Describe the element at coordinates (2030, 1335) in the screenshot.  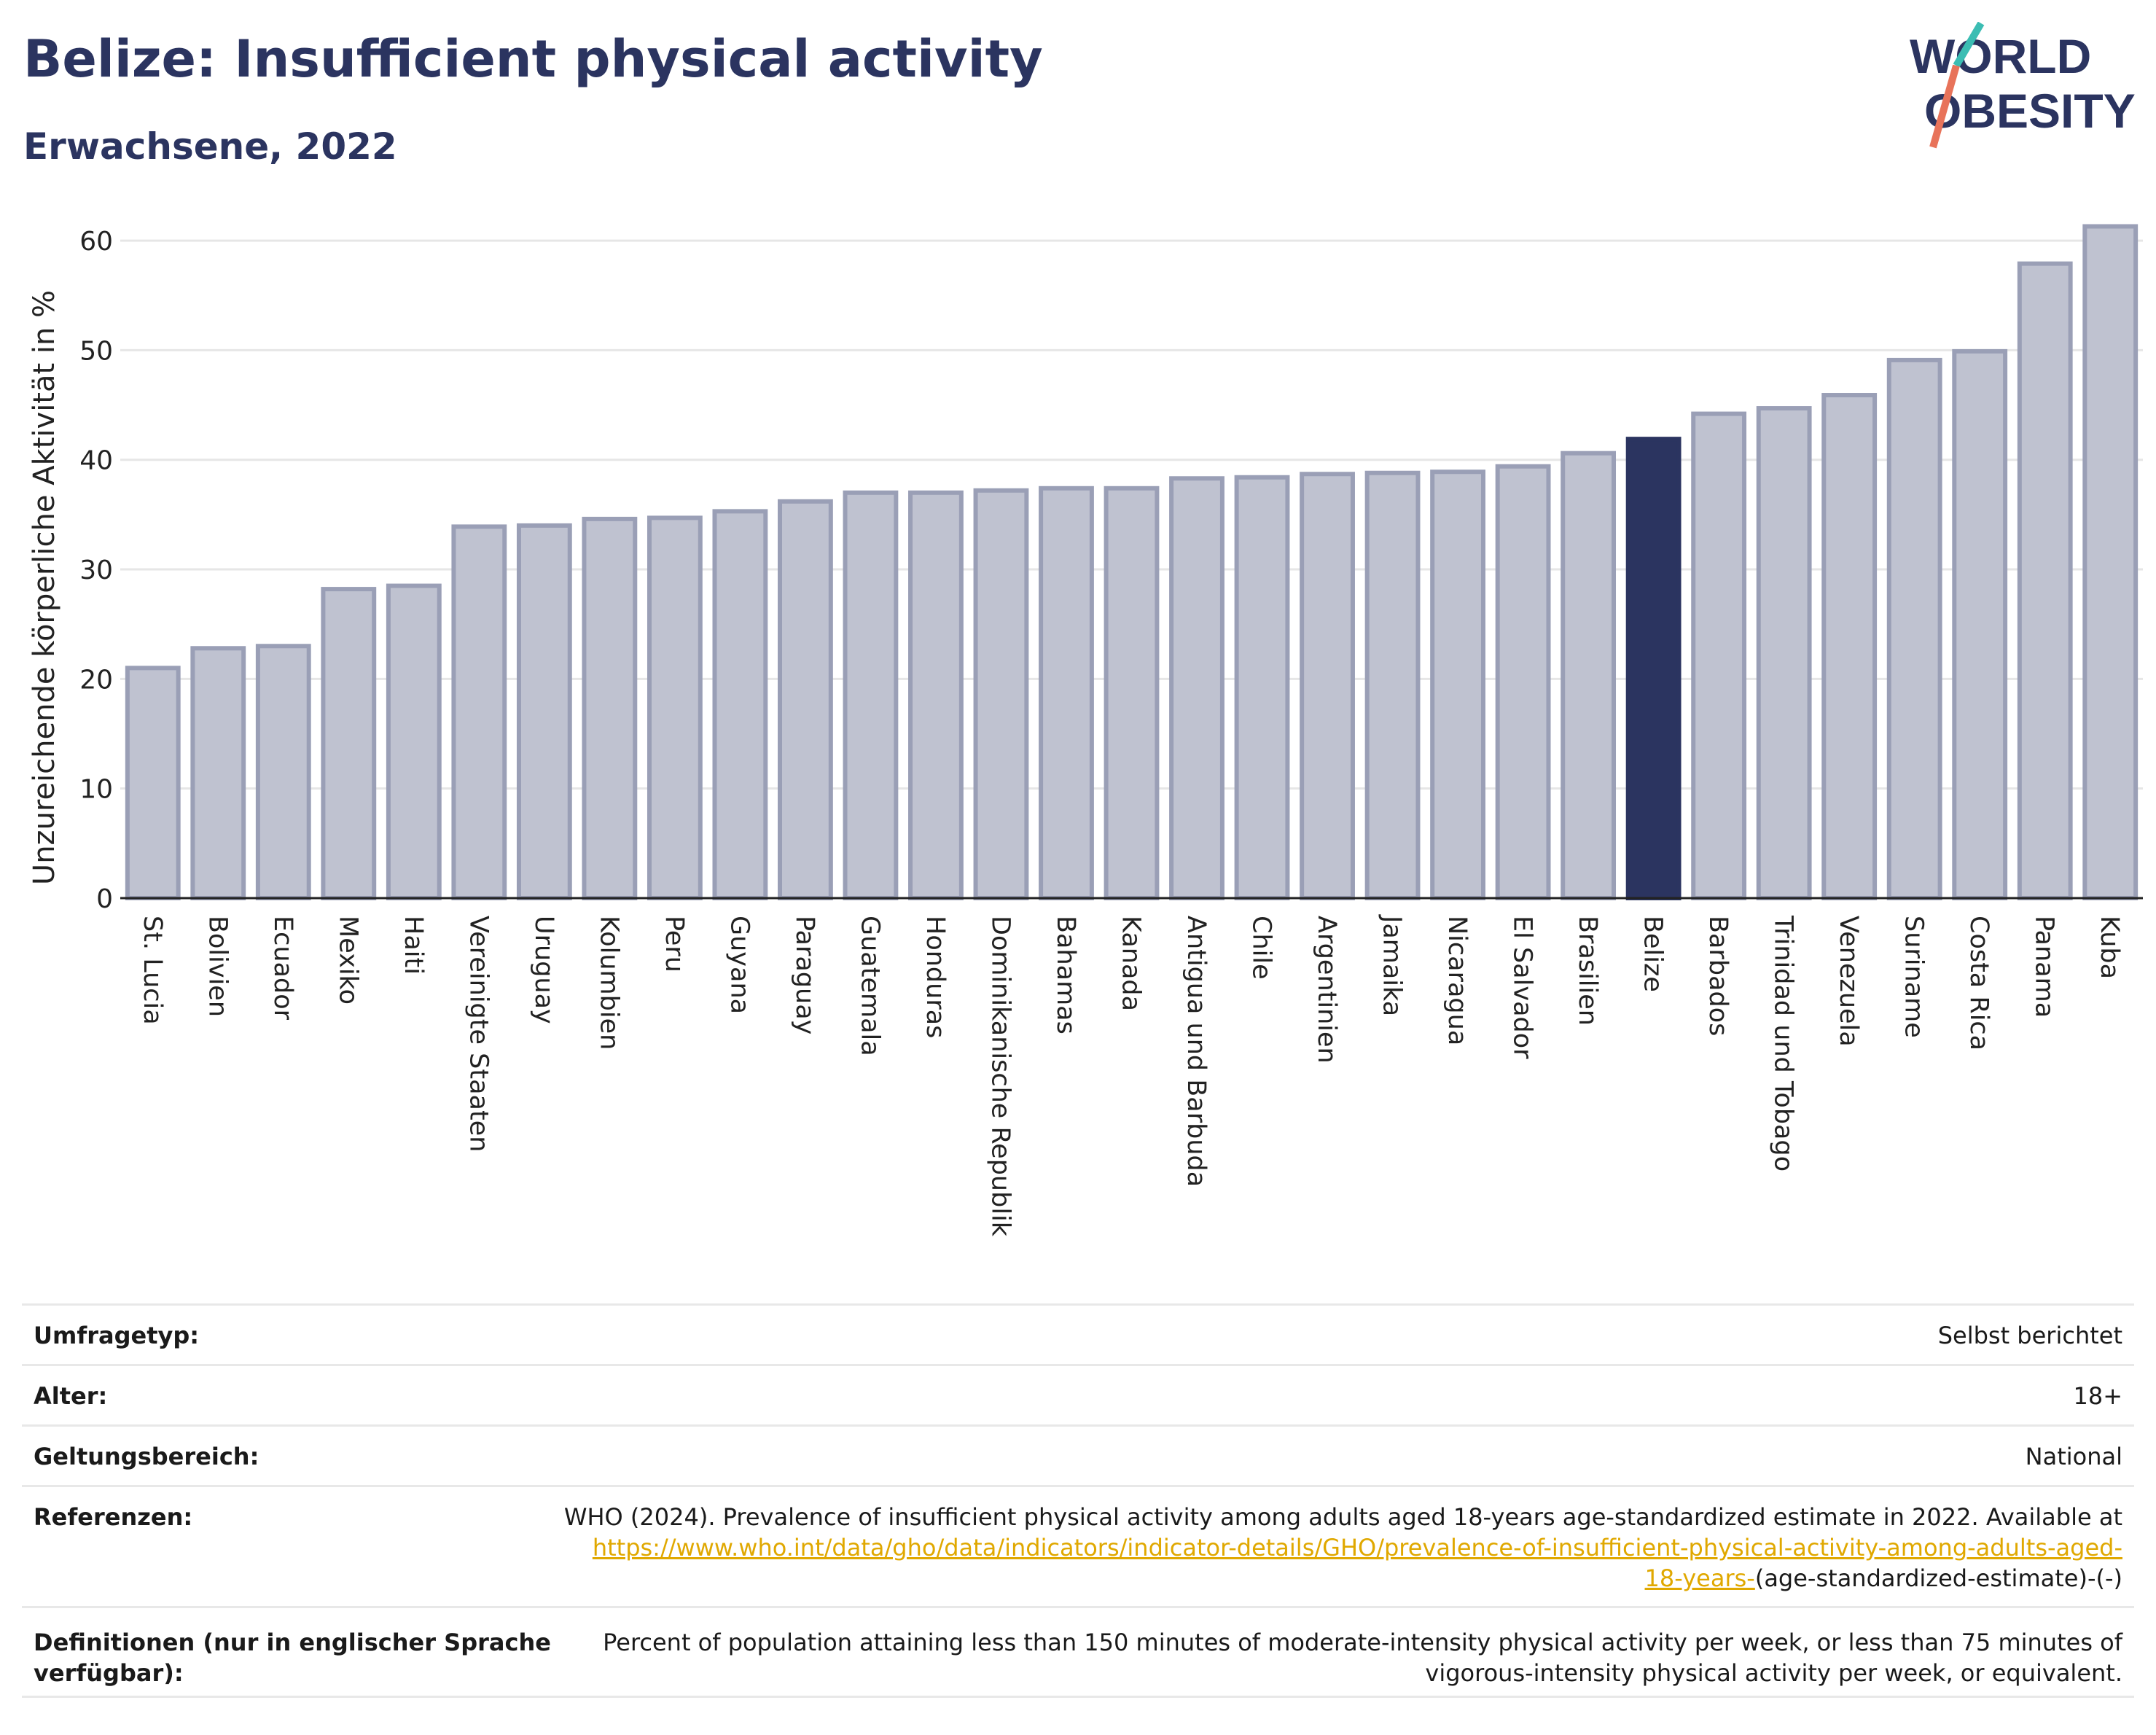
I see `survey-value: Selbst berichtet` at that location.